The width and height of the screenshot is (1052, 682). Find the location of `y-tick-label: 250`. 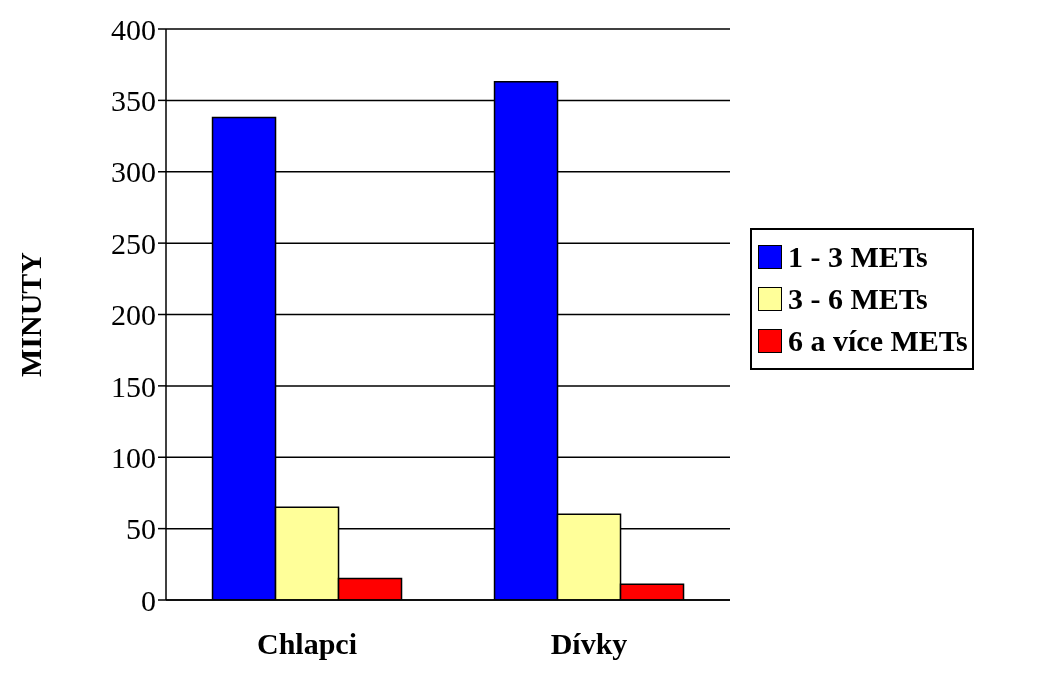

y-tick-label: 250 is located at coordinates (133, 243).